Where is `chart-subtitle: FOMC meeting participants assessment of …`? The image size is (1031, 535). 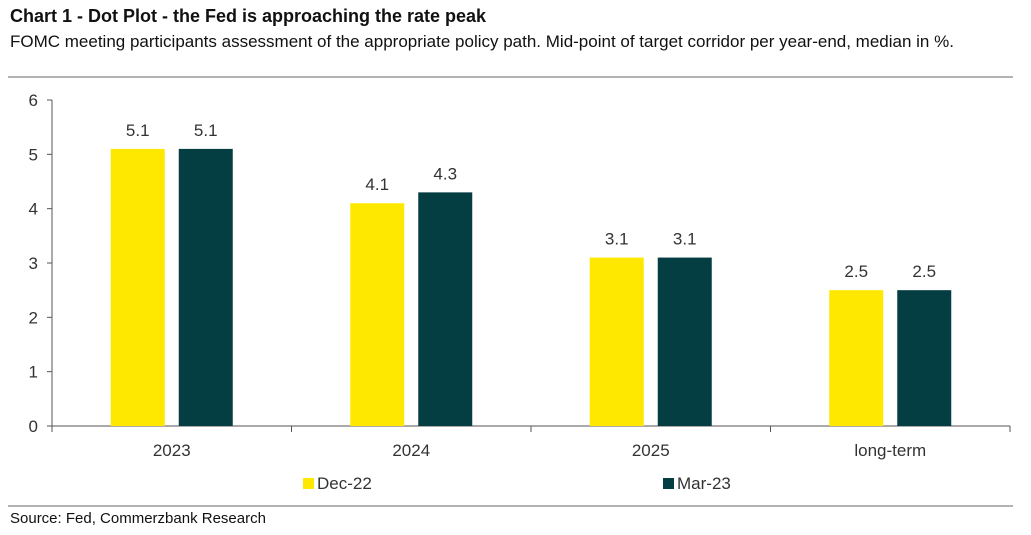
chart-subtitle: FOMC meeting participants assessment of … is located at coordinates (482, 41).